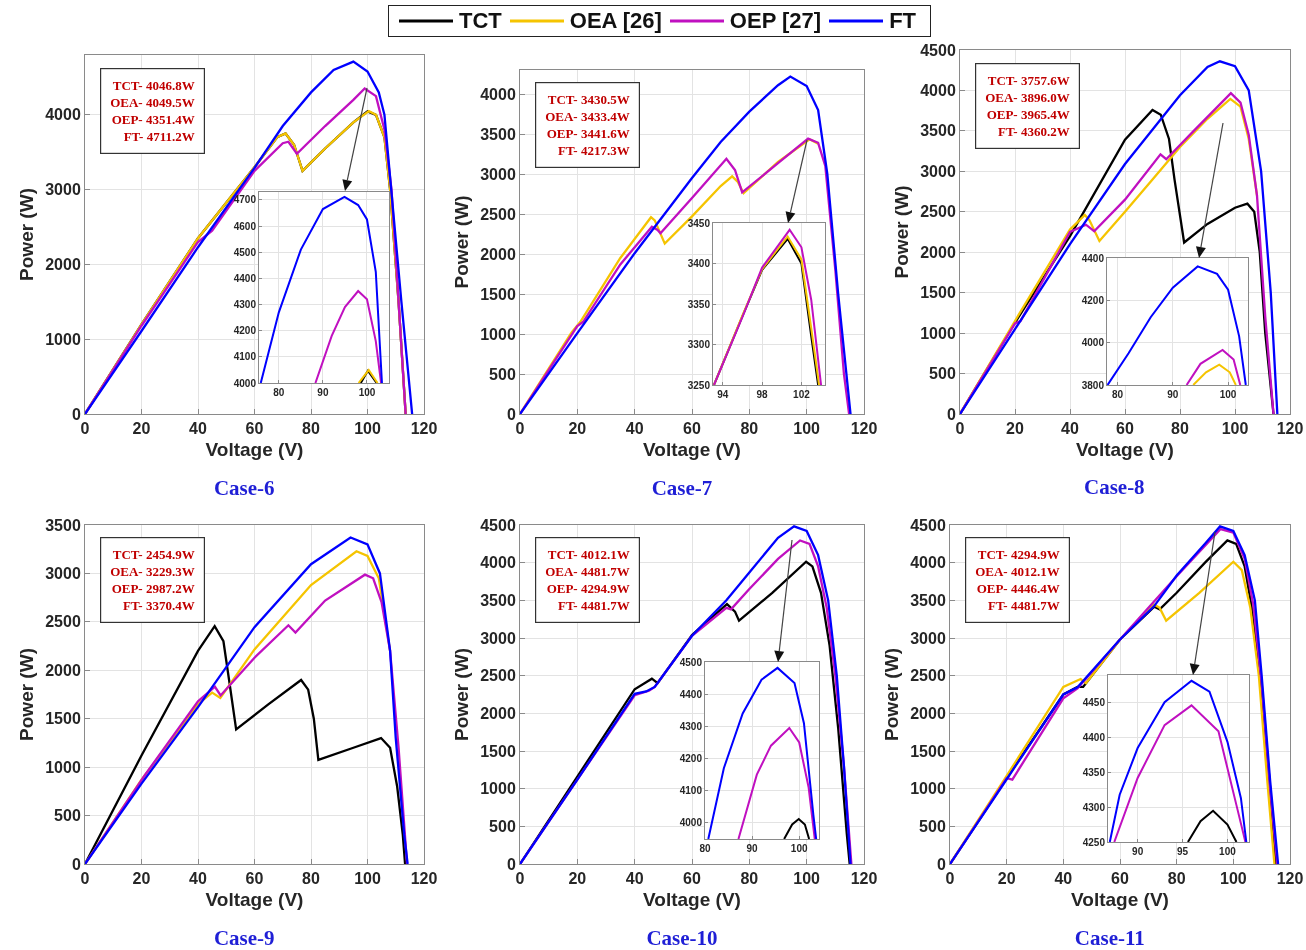  Describe the element at coordinates (152, 572) in the screenshot. I see `annotation: OEA- 3229.3W` at that location.